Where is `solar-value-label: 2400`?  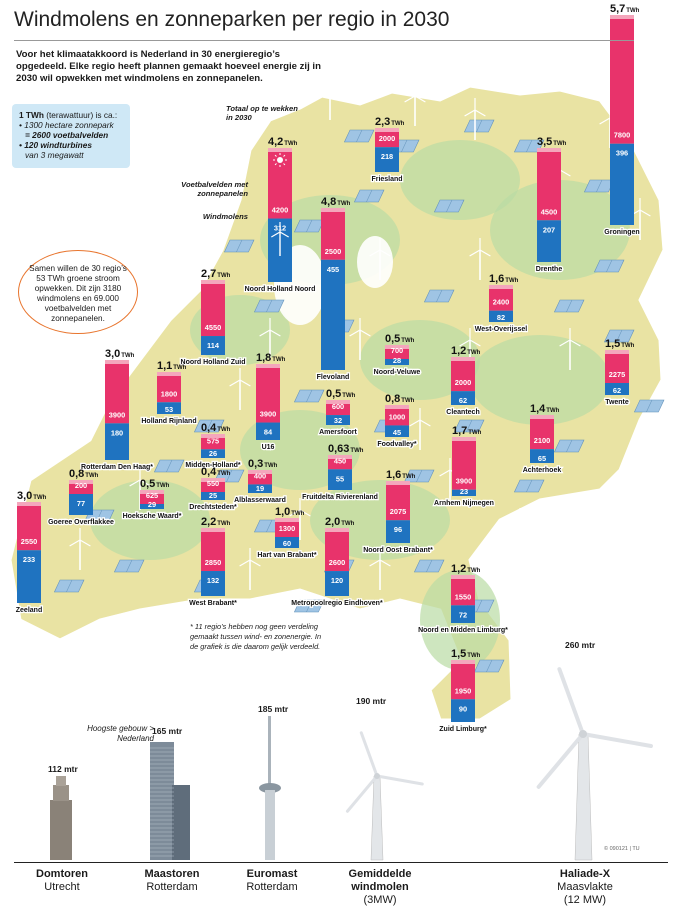
solar-value-label: 2400 is located at coordinates (501, 302).